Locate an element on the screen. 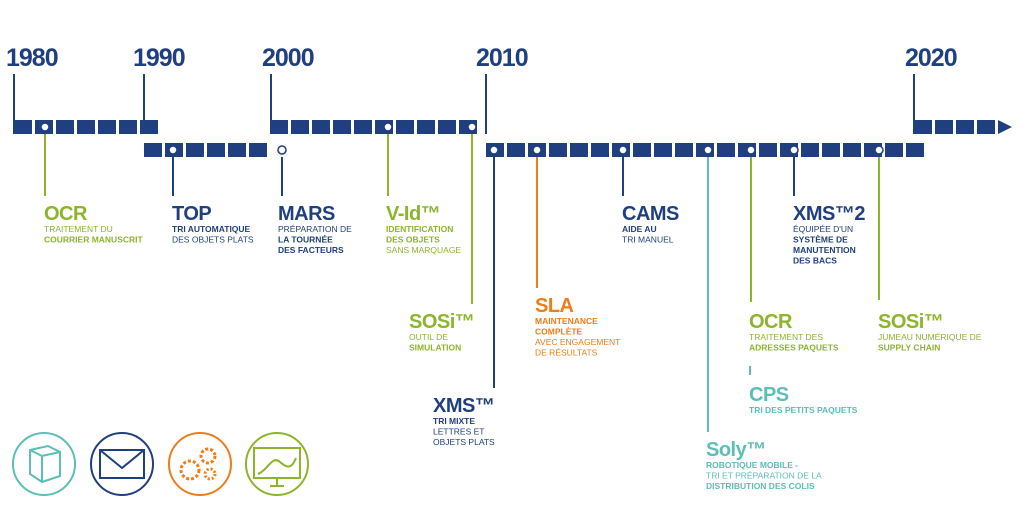  milestone-text: TRI MANUEL is located at coordinates (648, 240).